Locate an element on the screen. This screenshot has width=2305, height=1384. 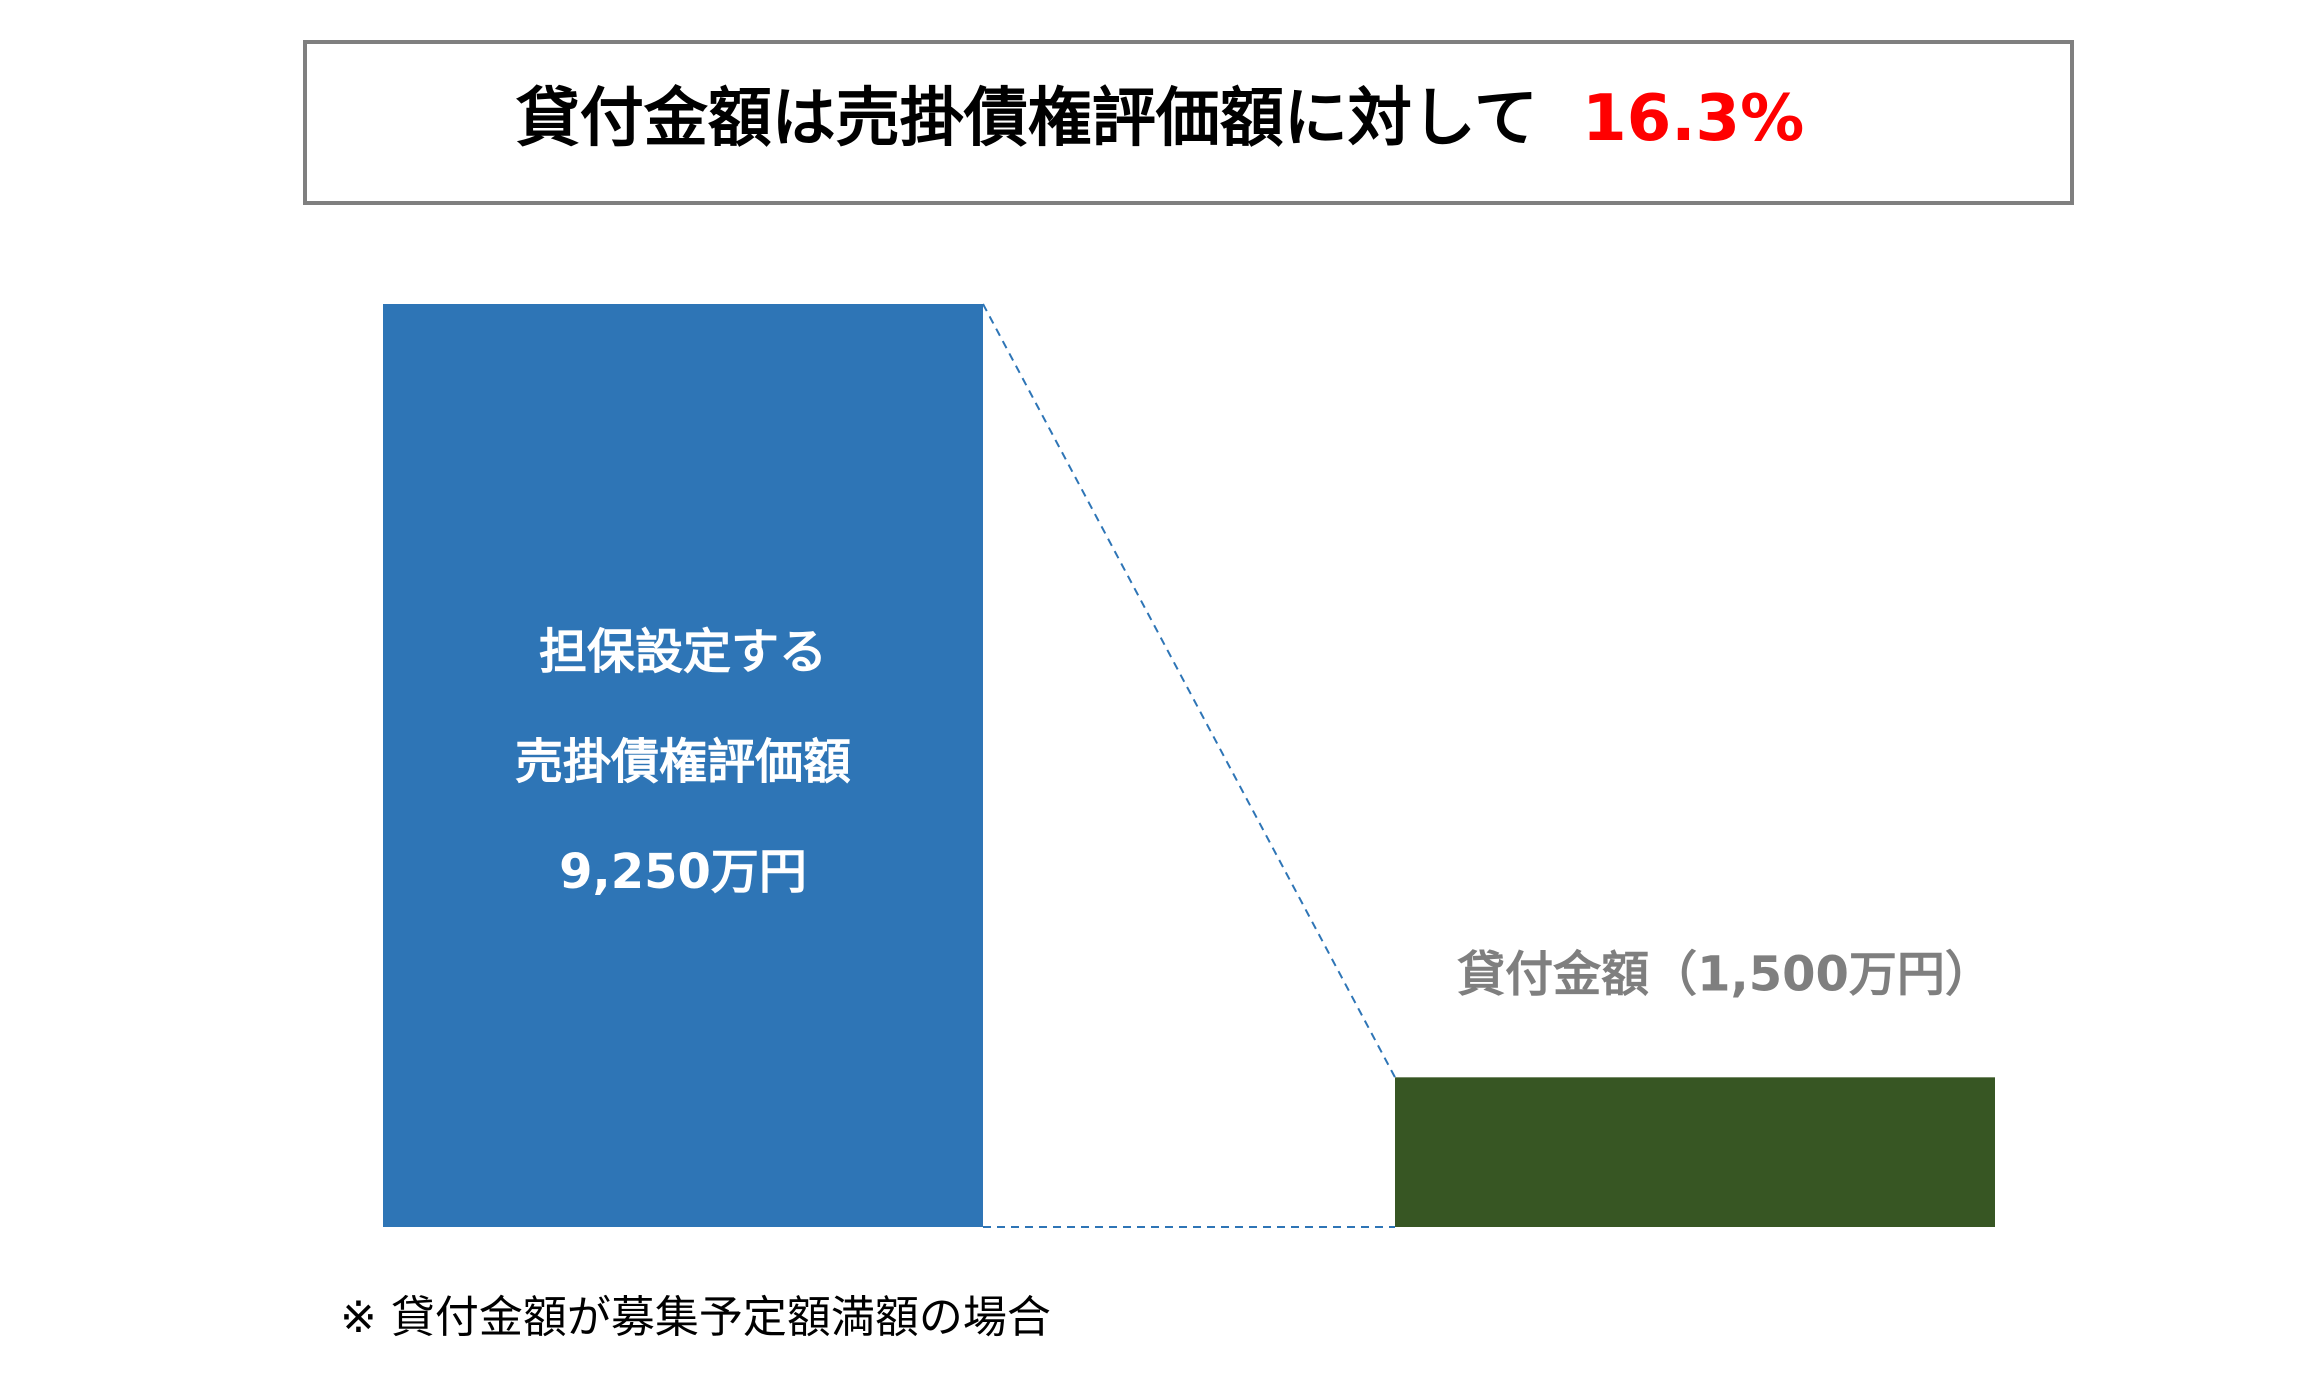
bar-label: 売掛債権評価額 is located at coordinates (683, 762).